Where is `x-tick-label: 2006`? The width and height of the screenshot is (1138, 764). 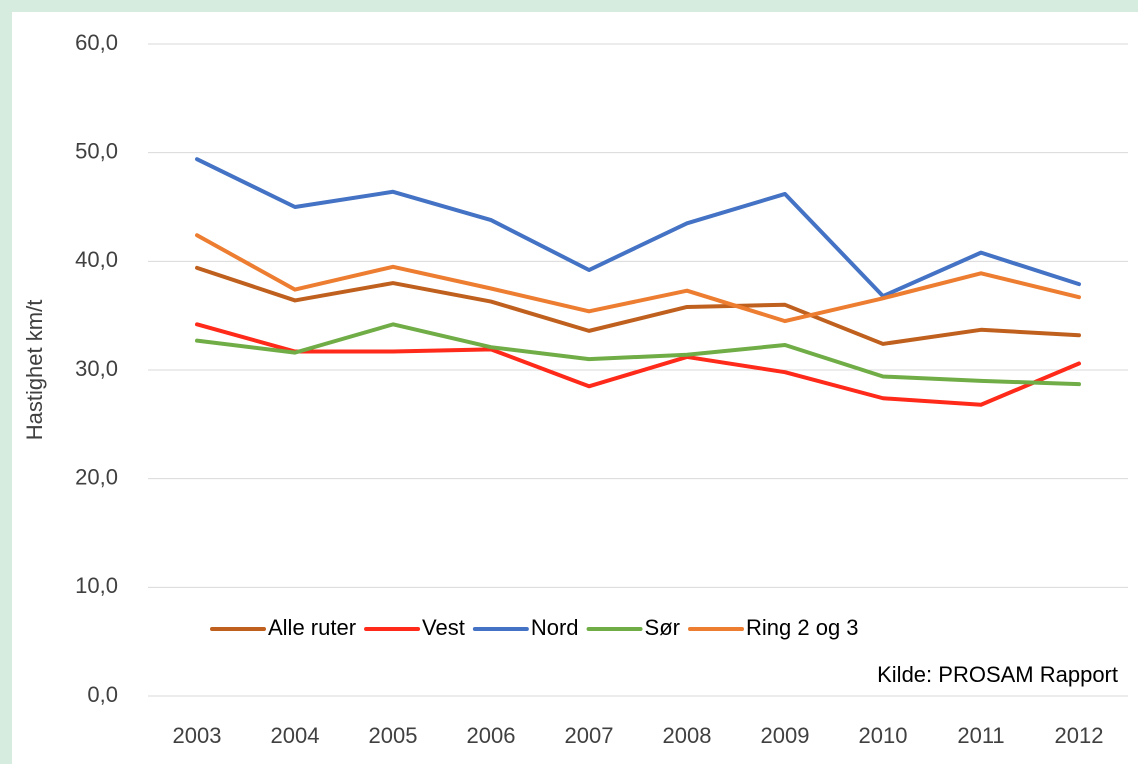 x-tick-label: 2006 is located at coordinates (491, 735).